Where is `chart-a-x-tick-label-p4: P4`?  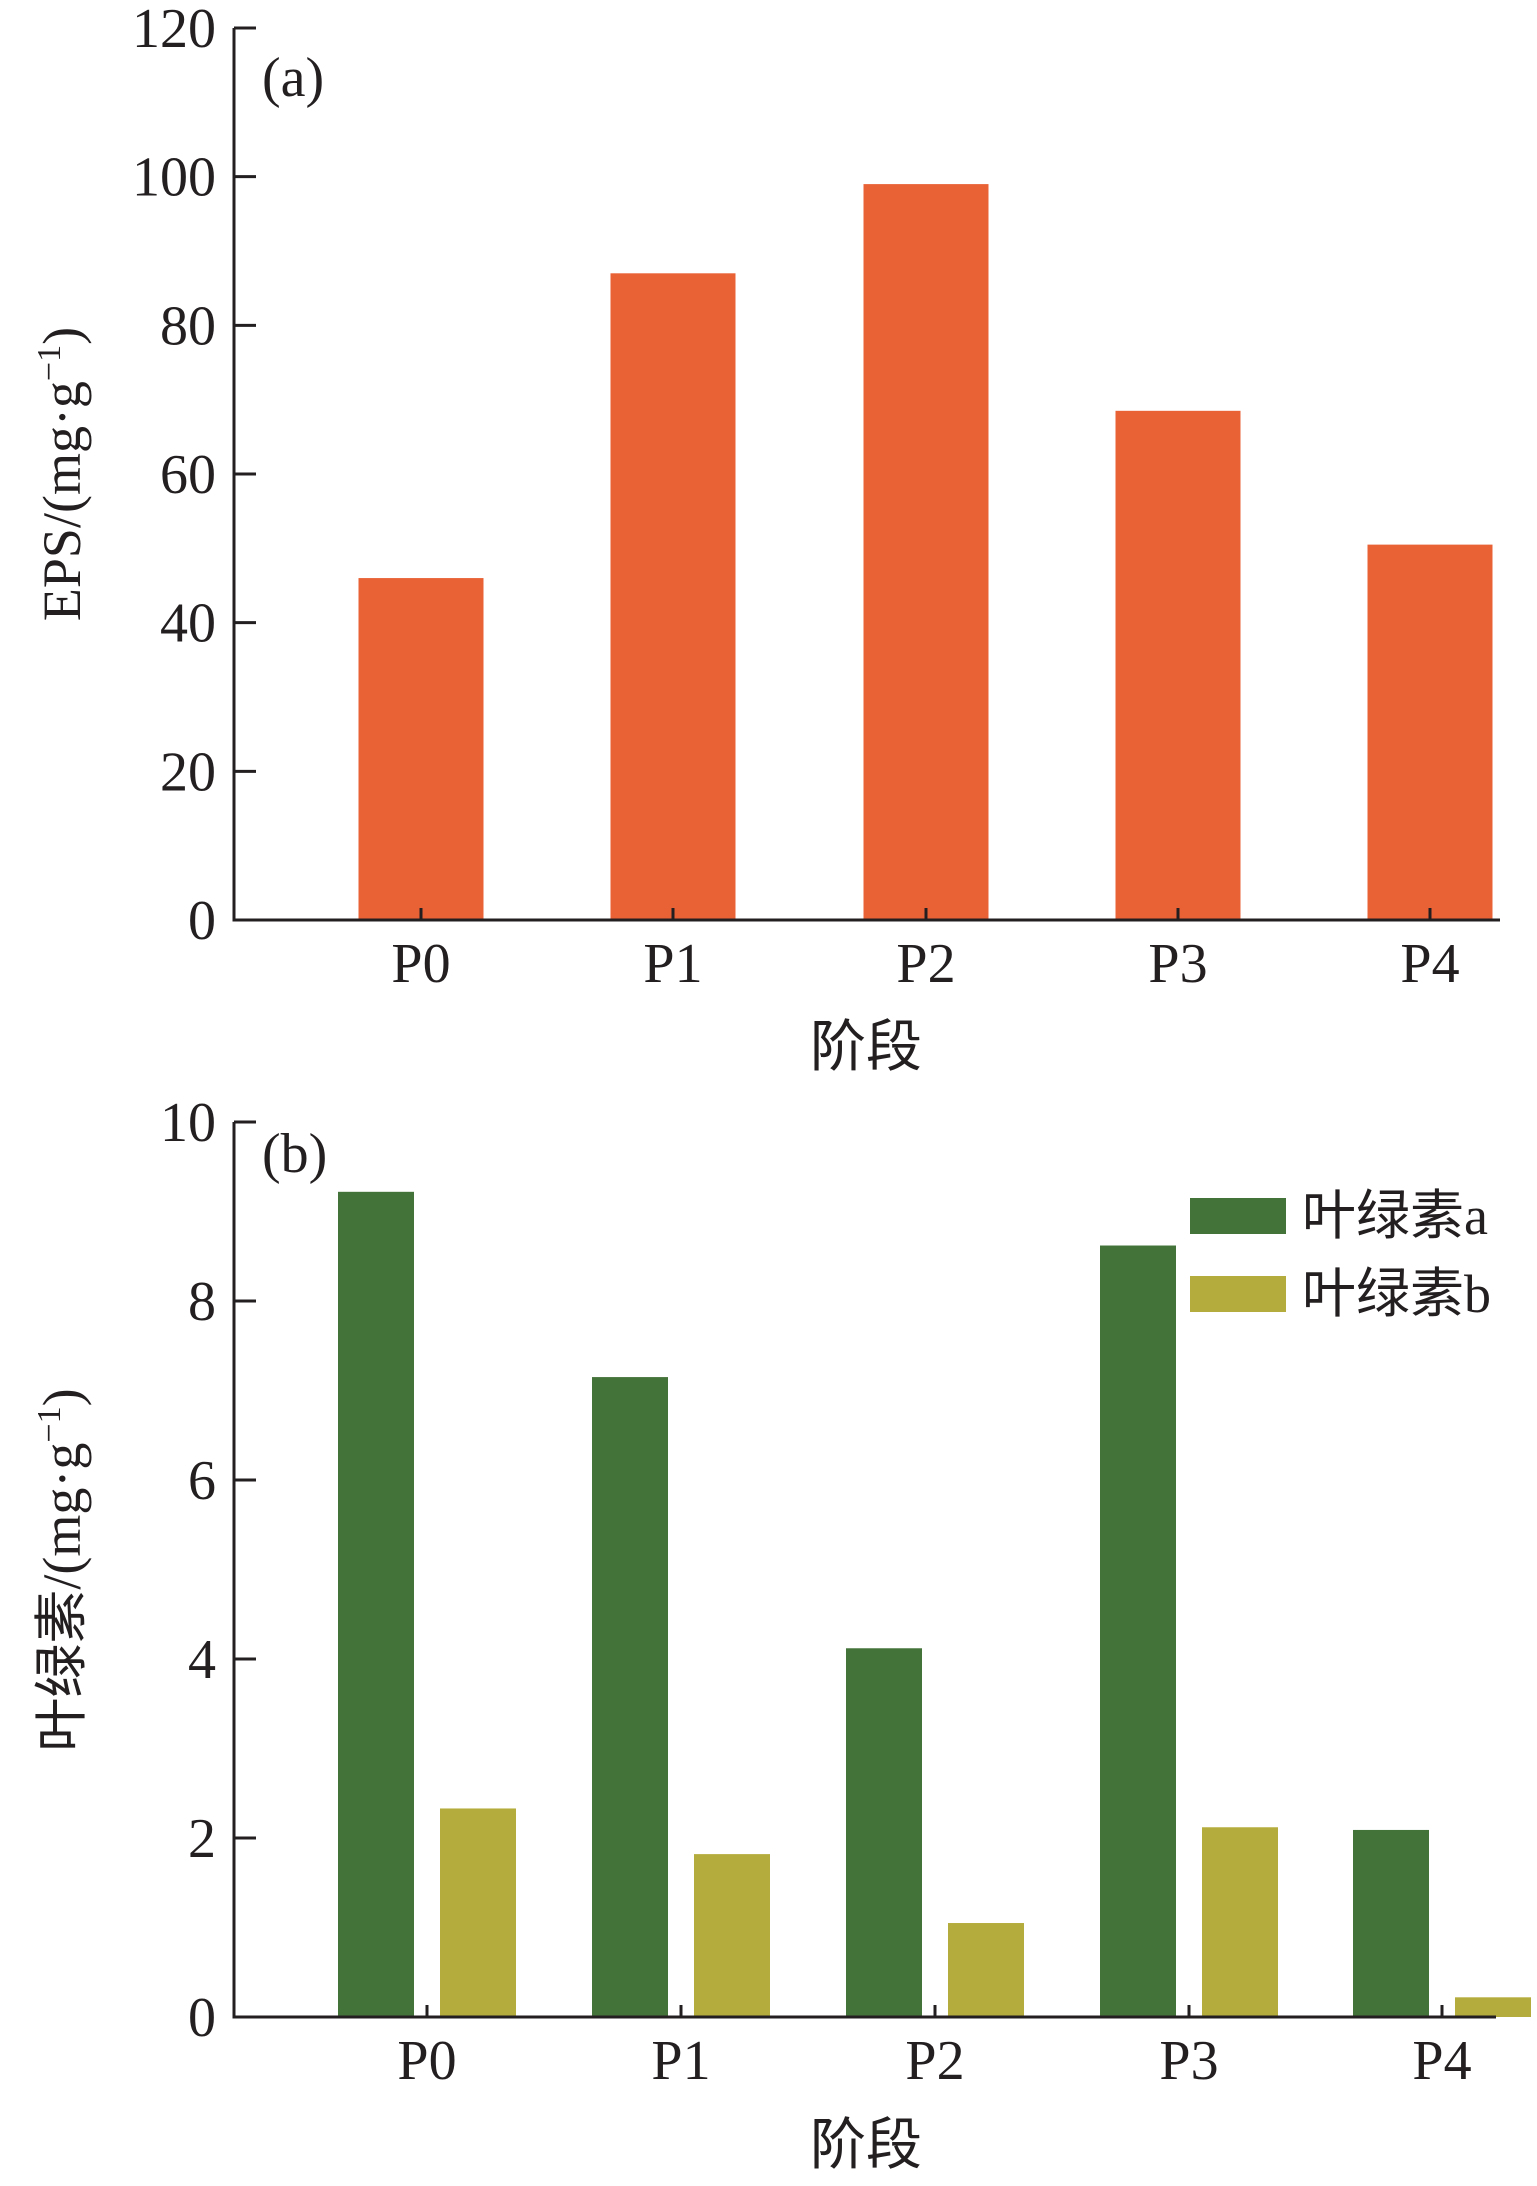
chart-a-x-tick-label-p4: P4 is located at coordinates (1429, 964).